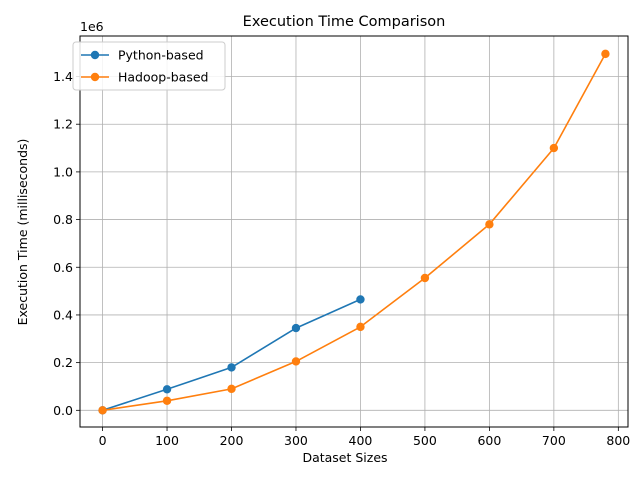 The height and width of the screenshot is (480, 640). What do you see at coordinates (618, 440) in the screenshot?
I see `x-tick-label: 800` at bounding box center [618, 440].